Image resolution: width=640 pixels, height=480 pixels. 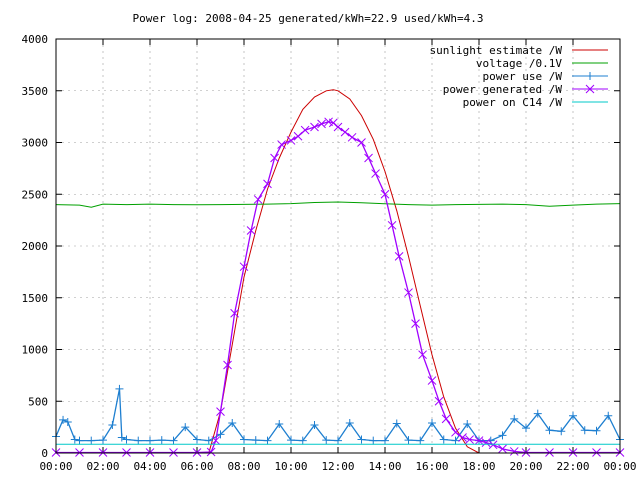 I want to click on legend-label: sunlight estimate /W, so click(x=496, y=50).